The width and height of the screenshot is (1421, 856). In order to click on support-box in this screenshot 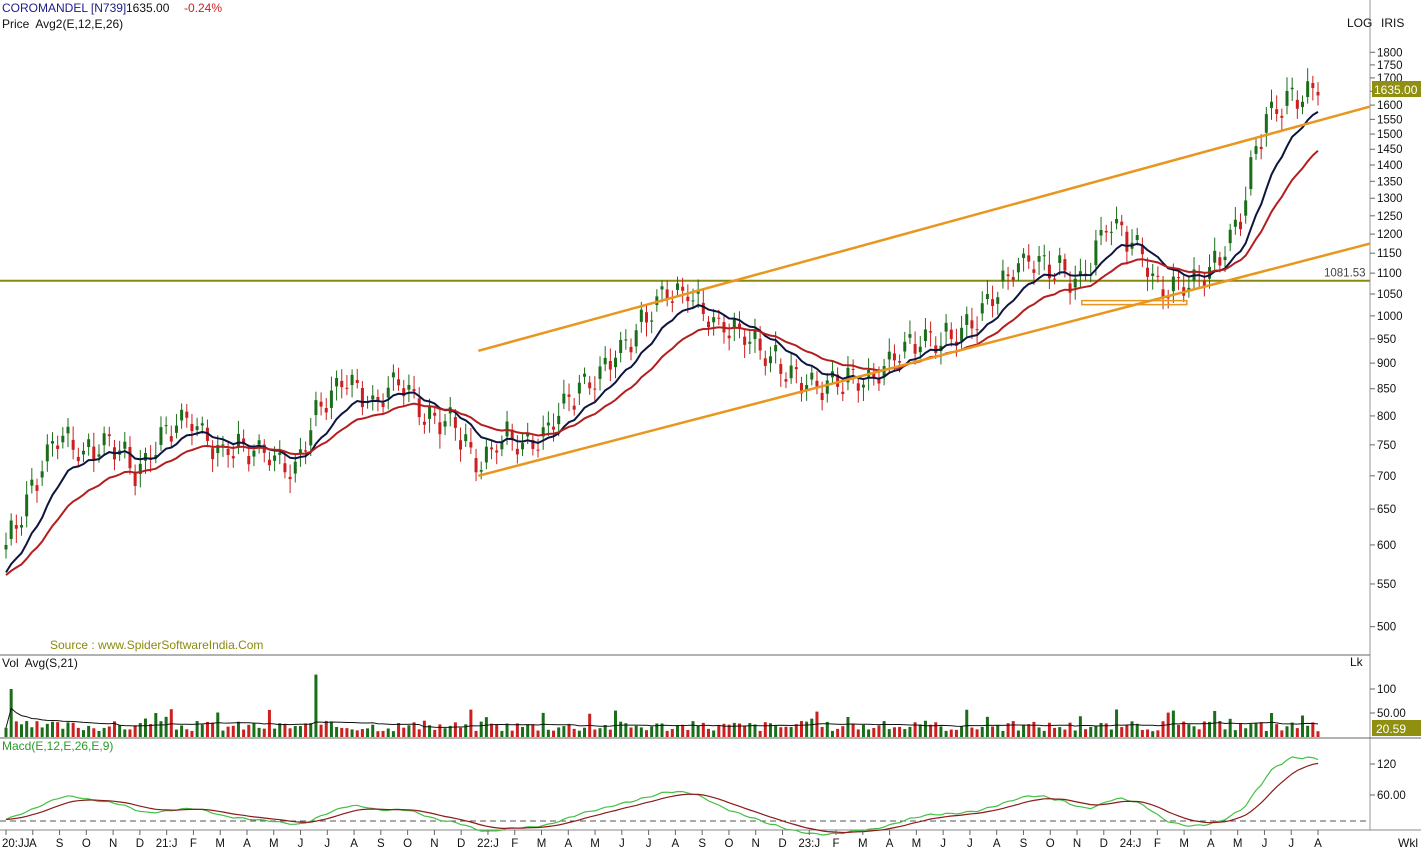, I will do `click(1134, 302)`.